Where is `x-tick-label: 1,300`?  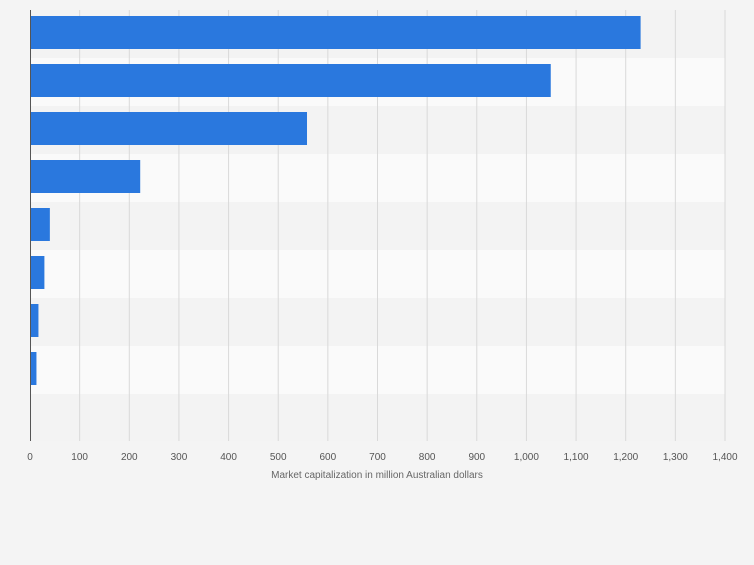
x-tick-label: 1,300 is located at coordinates (675, 457).